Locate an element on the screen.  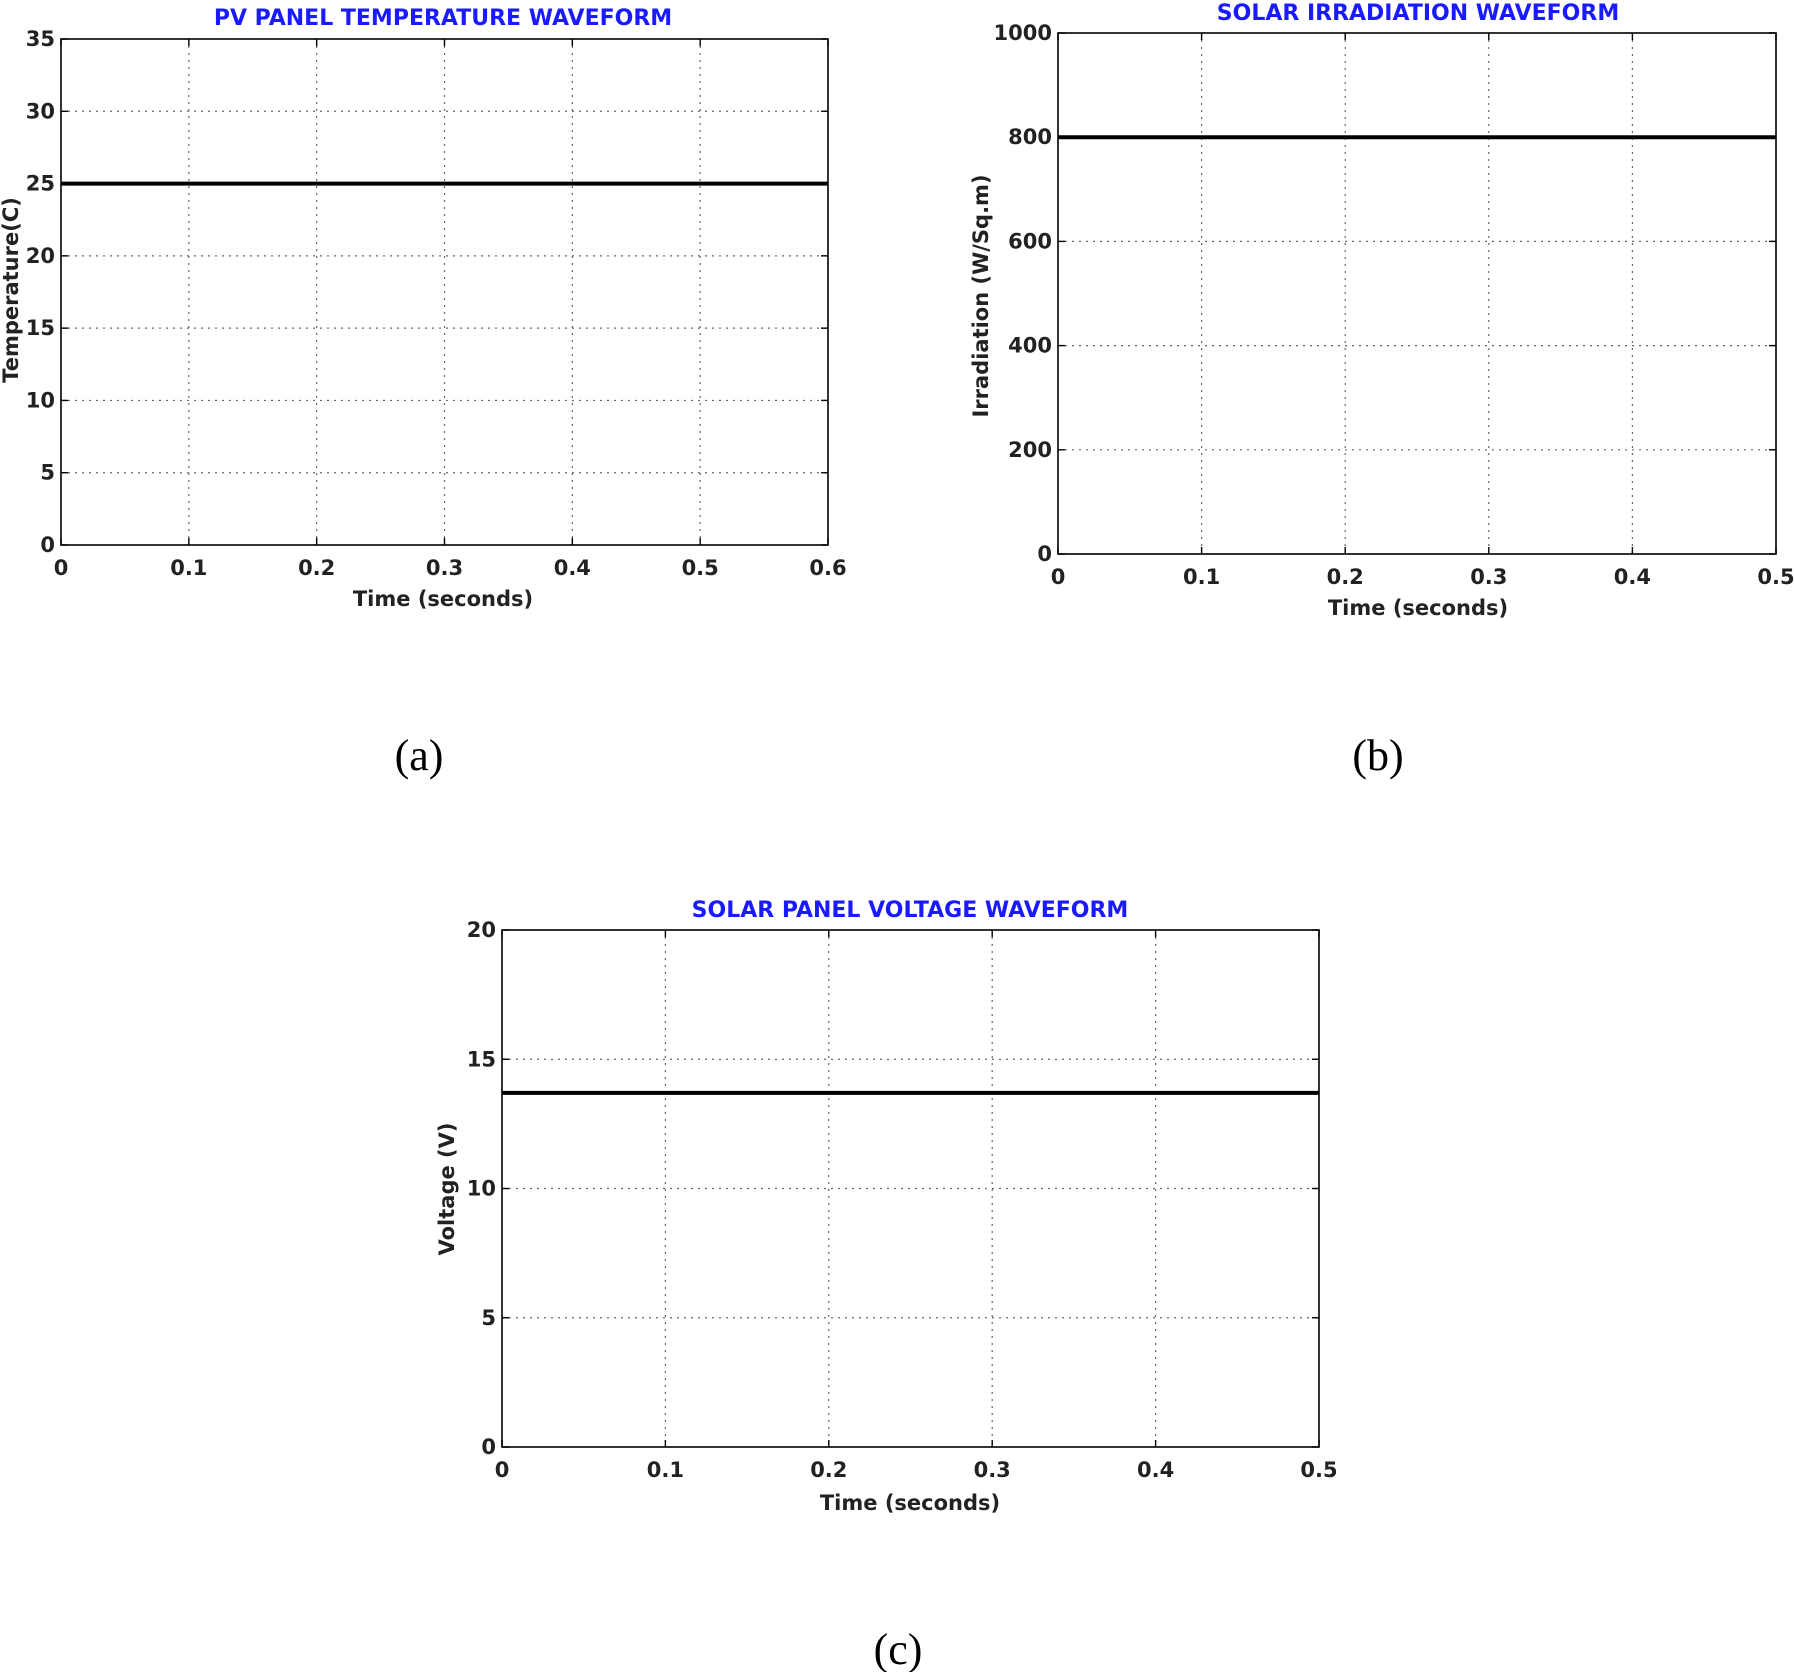
caption-b: (b) is located at coordinates (1377, 755).